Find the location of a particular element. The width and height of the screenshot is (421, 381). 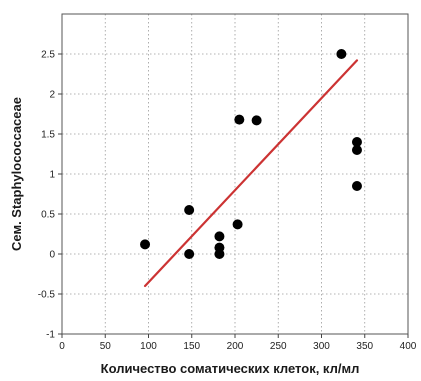

x-axis-label: Количество соматических клеток, кл/мл is located at coordinates (230, 368).